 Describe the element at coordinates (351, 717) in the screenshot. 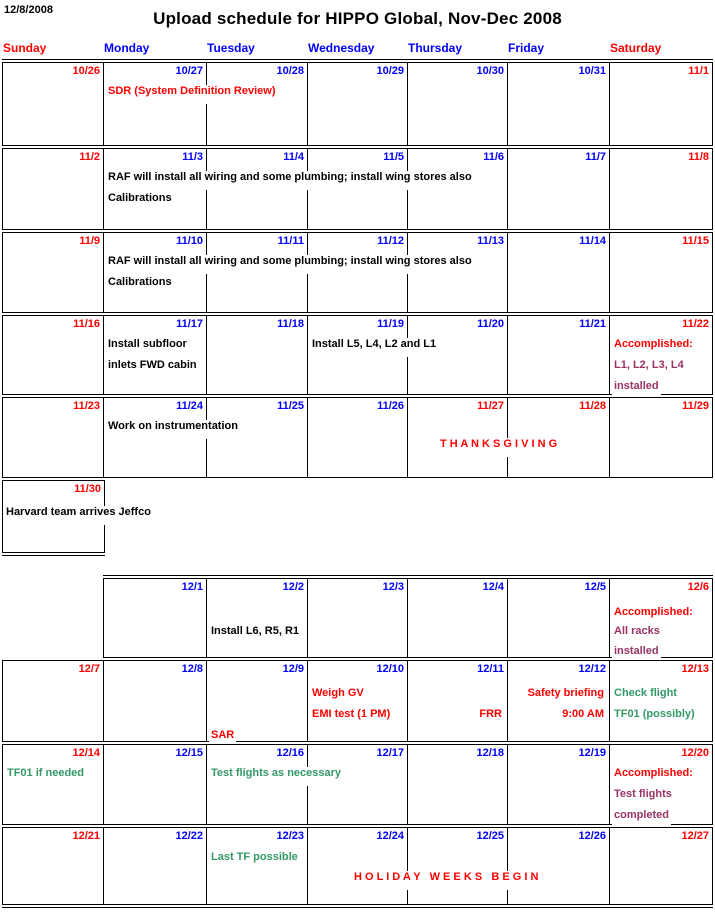

I see `event-label: EMI test (1 PM)` at that location.